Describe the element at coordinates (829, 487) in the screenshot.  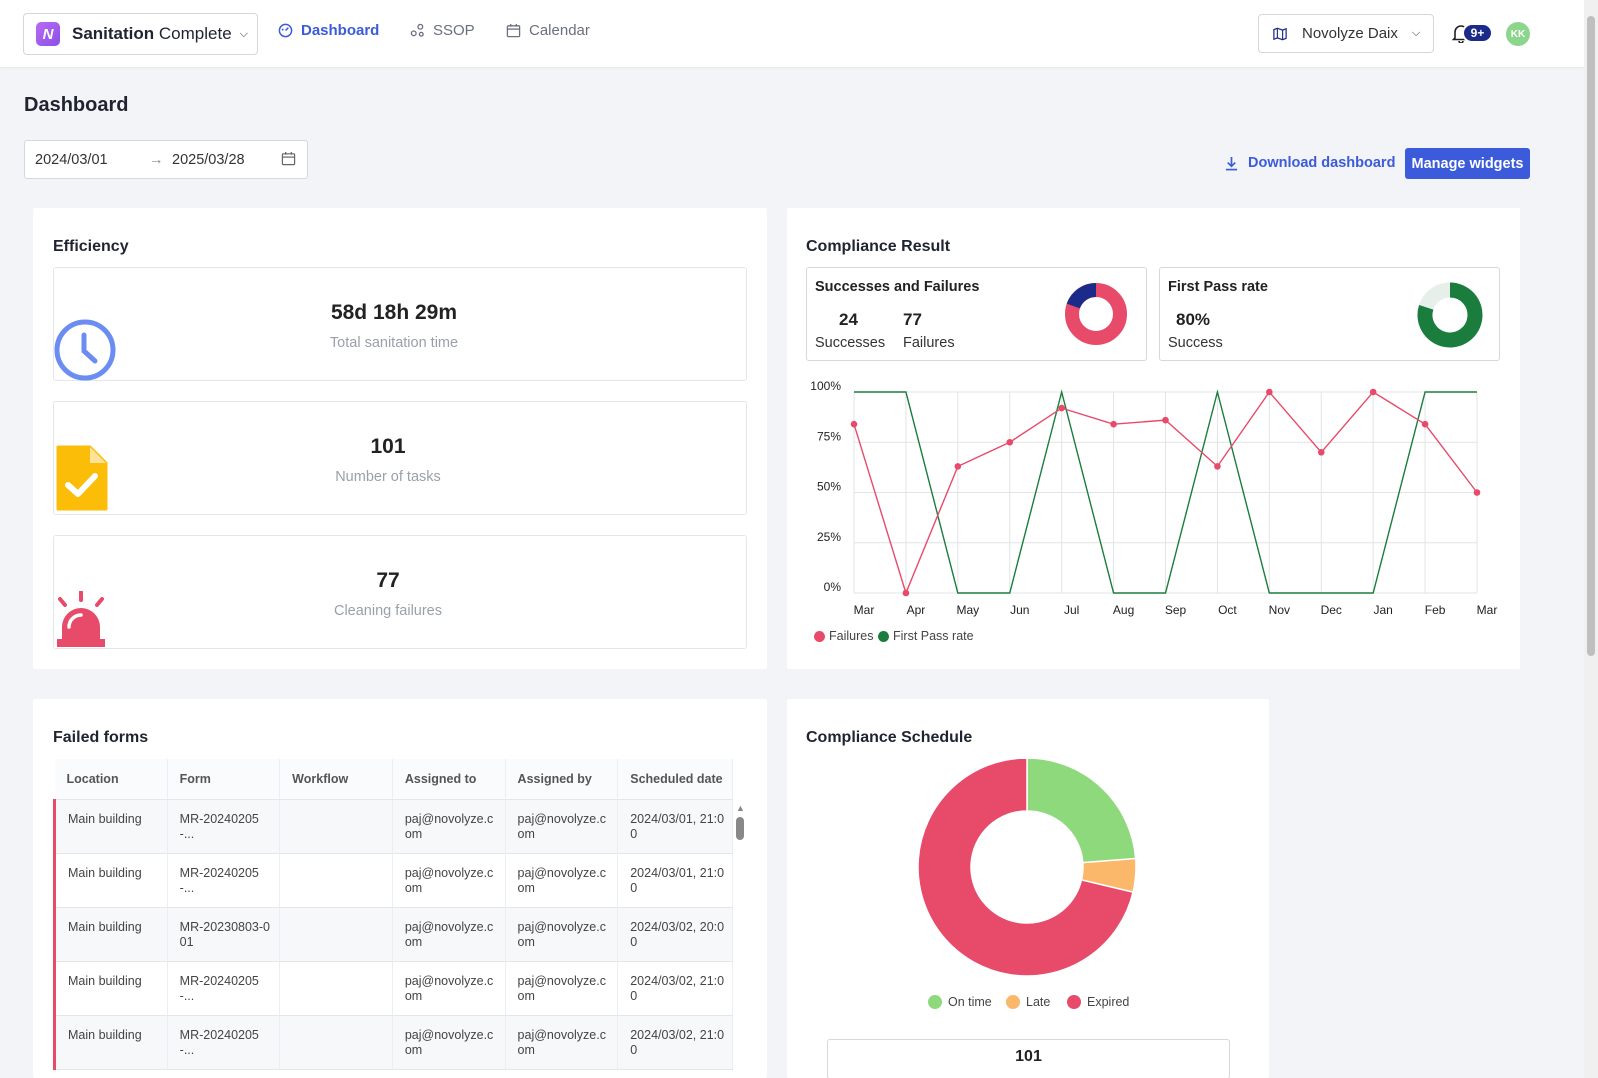
I see `y-tick-label: 50%` at that location.